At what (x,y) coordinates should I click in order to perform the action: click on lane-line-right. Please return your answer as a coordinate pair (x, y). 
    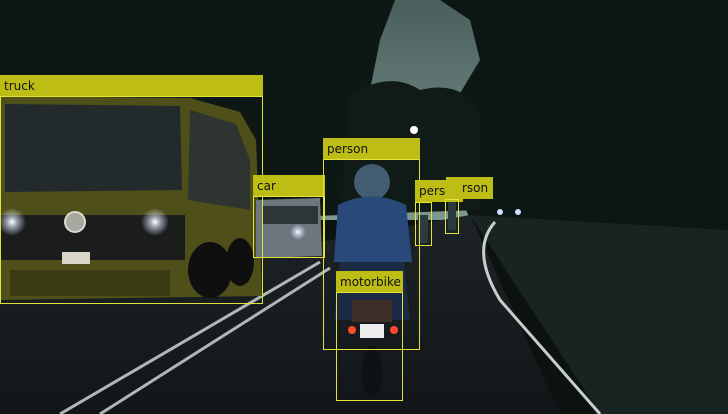
    Looking at the image, I should click on (542, 317).